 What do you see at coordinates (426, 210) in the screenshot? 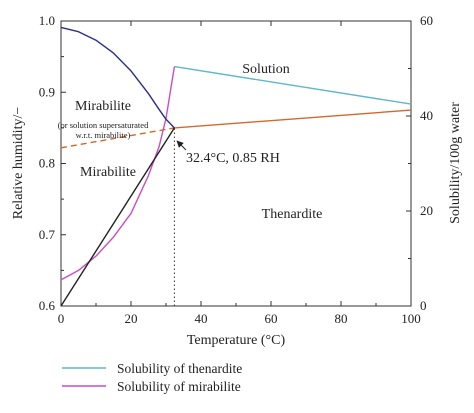
I see `y2-tick-label: 20` at bounding box center [426, 210].